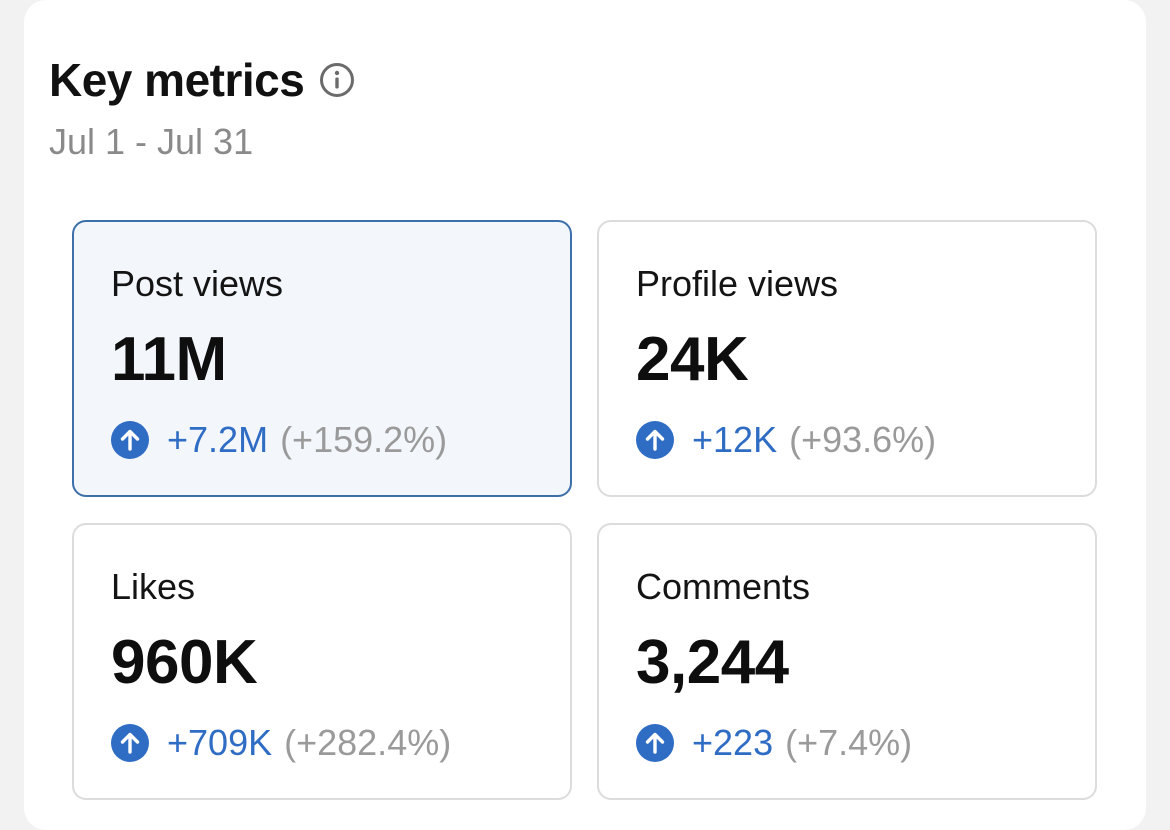  What do you see at coordinates (733, 742) in the screenshot?
I see `metric-delta: +223` at bounding box center [733, 742].